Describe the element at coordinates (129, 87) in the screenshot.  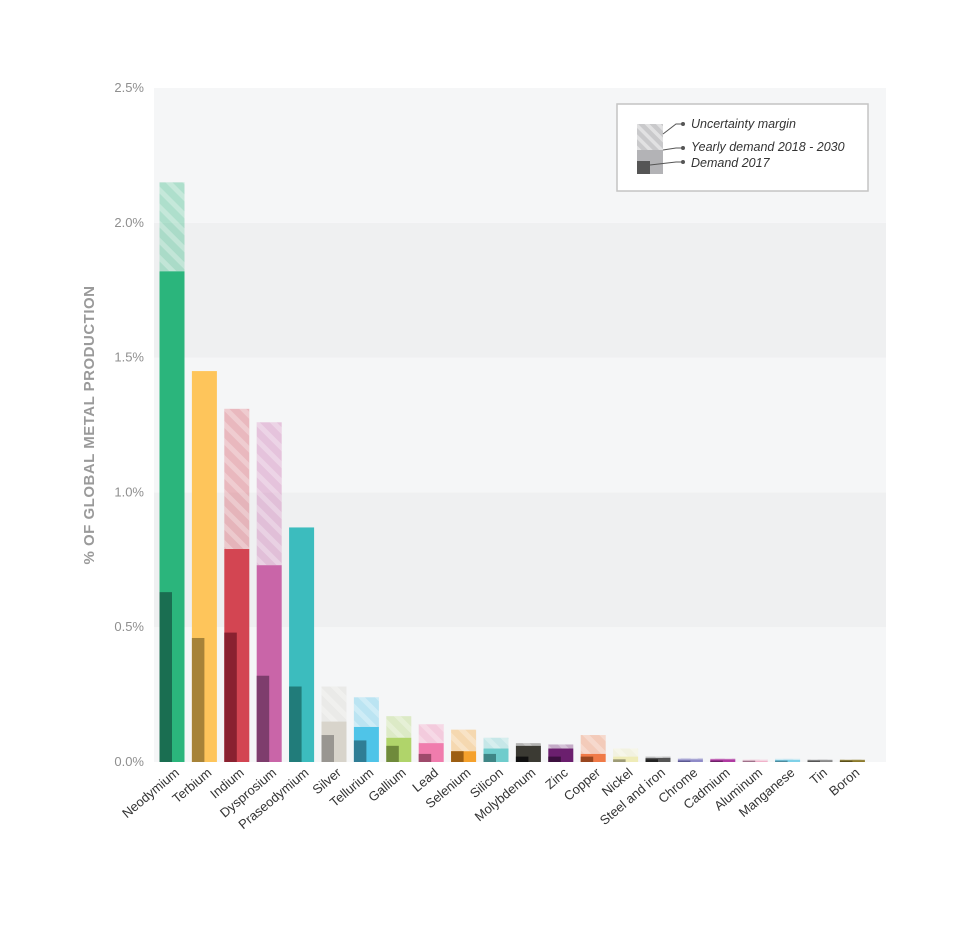
I see `y-tick-label: 2.5%` at that location.